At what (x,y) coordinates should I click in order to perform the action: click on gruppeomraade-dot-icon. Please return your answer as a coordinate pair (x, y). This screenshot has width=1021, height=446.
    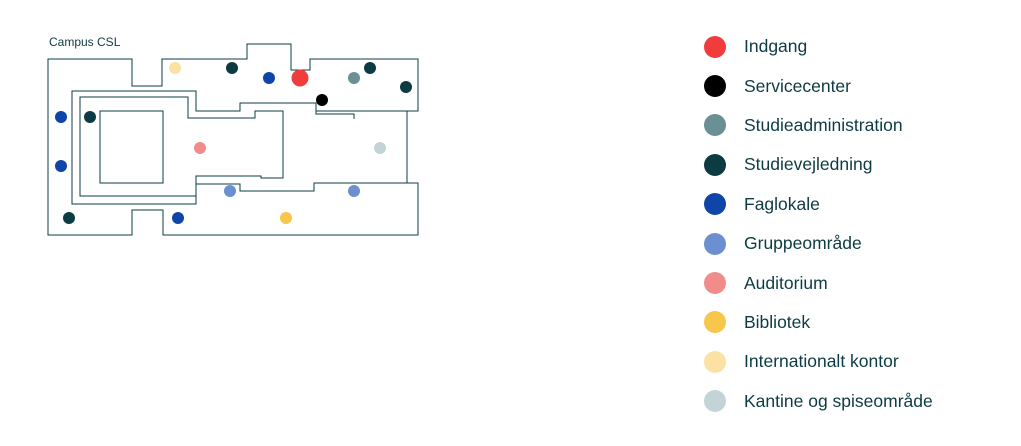
    Looking at the image, I should click on (715, 243).